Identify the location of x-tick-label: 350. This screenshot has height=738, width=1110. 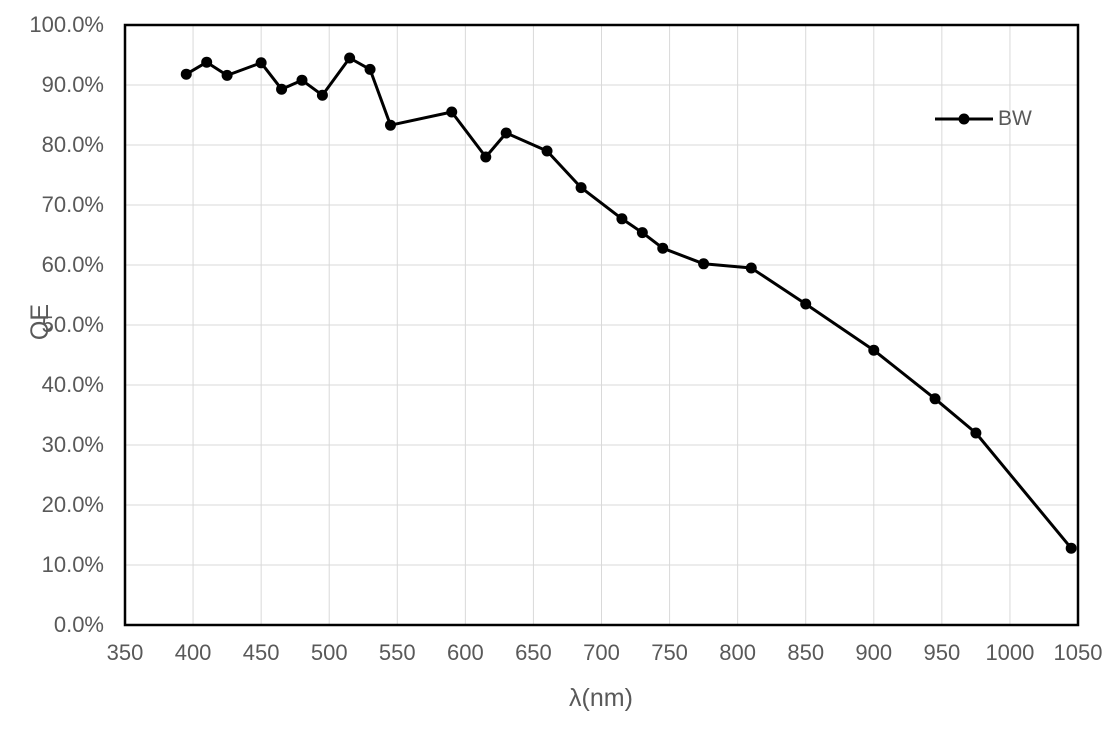
(125, 652).